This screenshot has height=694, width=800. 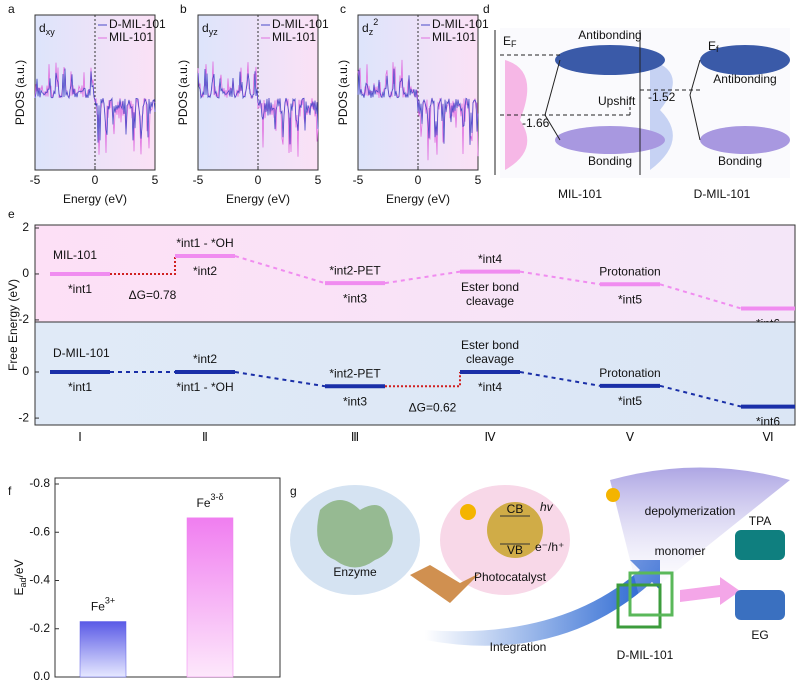 What do you see at coordinates (745, 140) in the screenshot?
I see `bond-right` at bounding box center [745, 140].